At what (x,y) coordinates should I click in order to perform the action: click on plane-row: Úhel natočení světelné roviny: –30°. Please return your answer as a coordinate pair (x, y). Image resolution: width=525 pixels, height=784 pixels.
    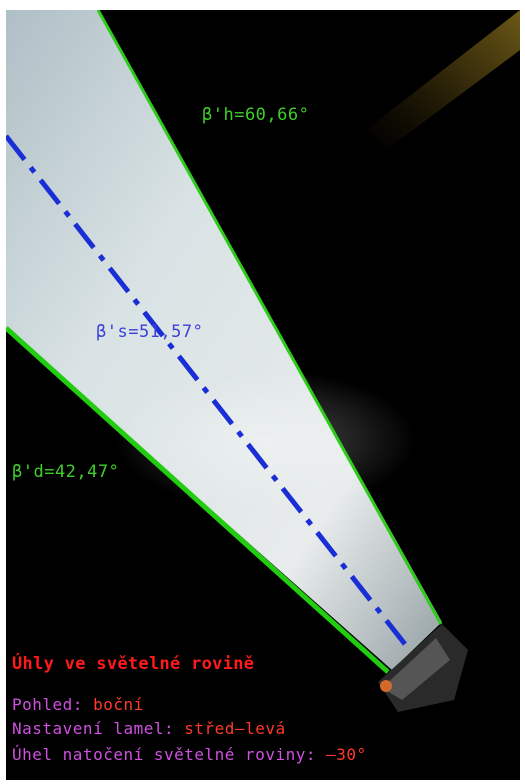
    Looking at the image, I should click on (189, 754).